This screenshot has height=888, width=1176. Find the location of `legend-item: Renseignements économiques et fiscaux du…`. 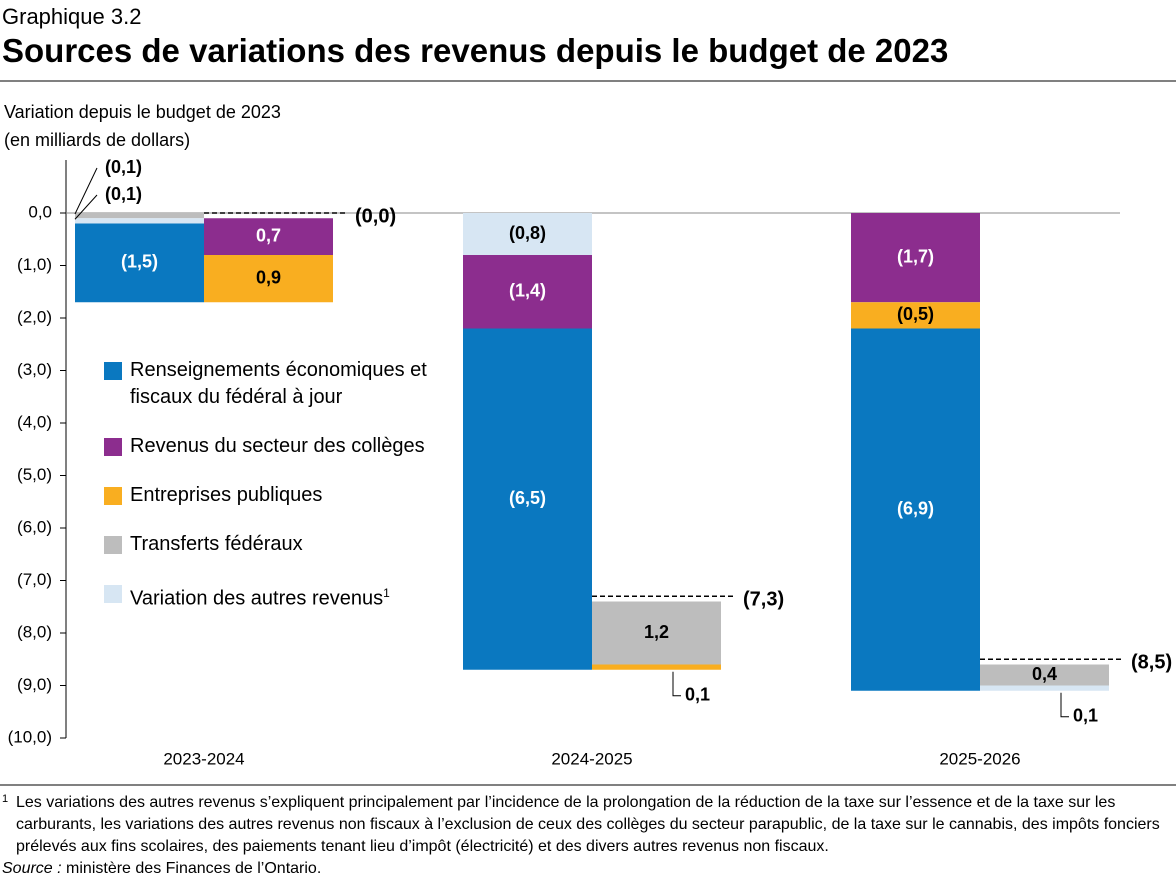

legend-item: Renseignements économiques et fiscaux du… is located at coordinates (269, 384).